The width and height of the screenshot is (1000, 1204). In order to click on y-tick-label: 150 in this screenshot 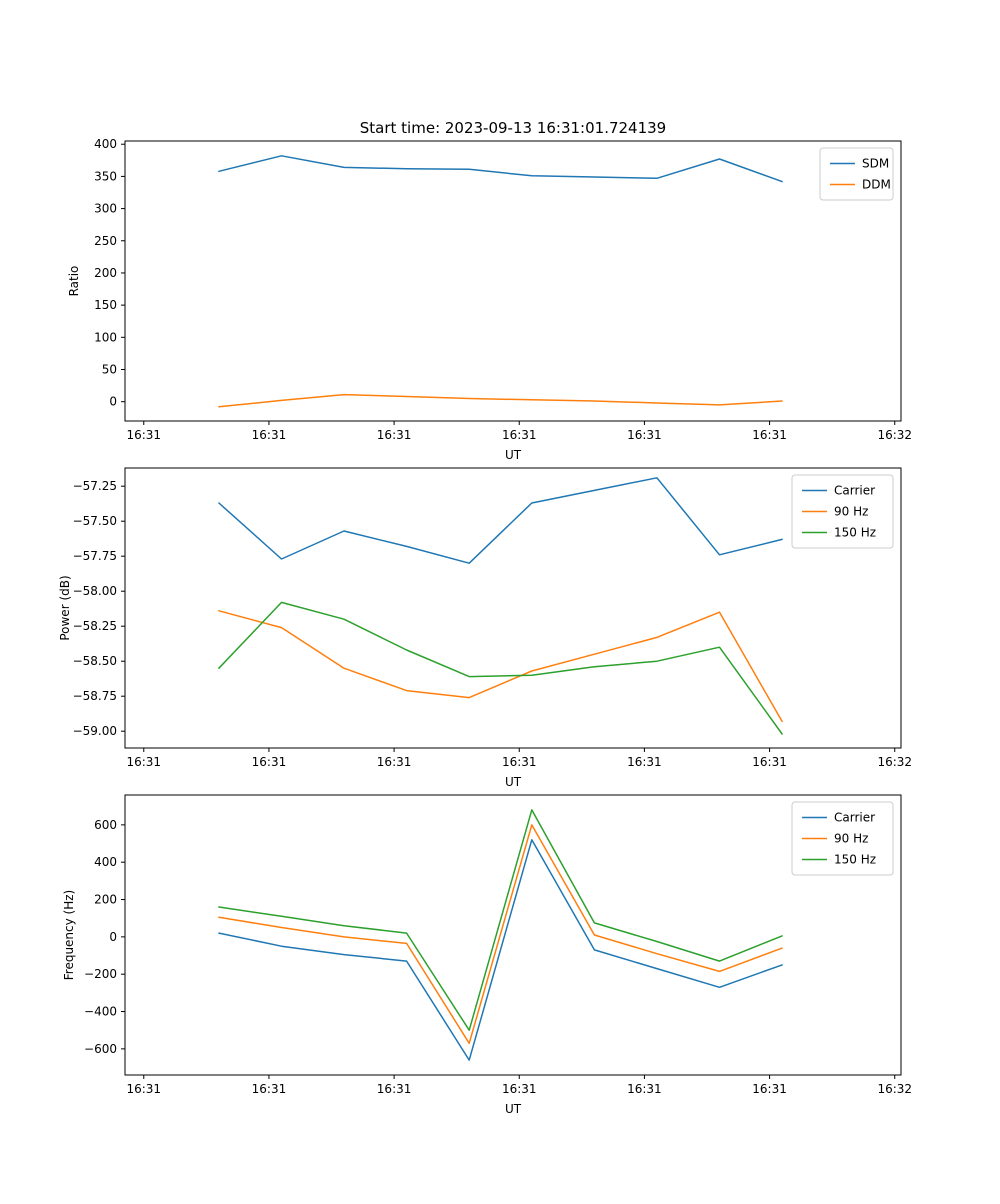, I will do `click(105, 305)`.